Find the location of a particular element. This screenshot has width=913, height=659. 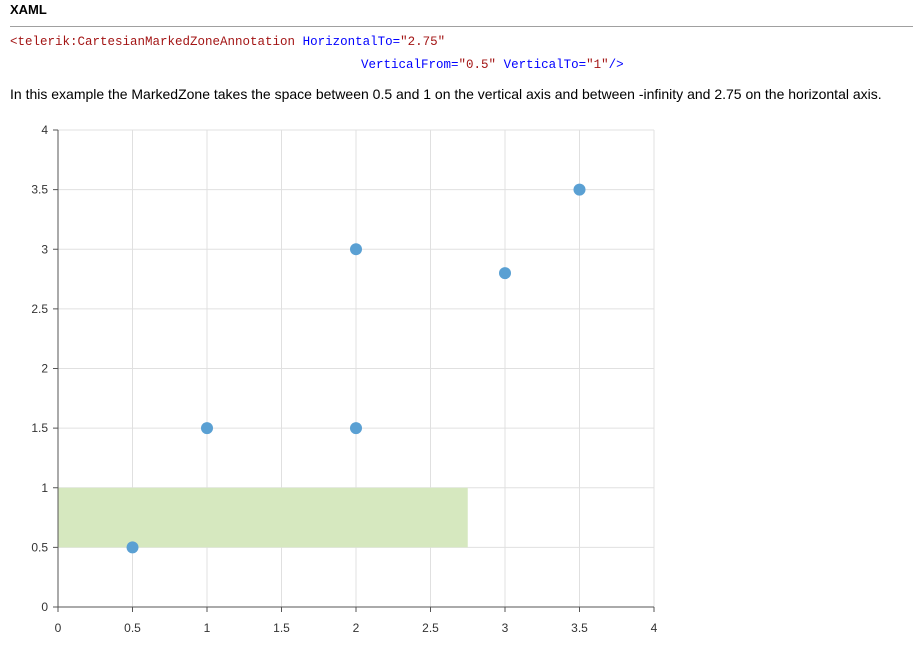

code-tag: <telerik:CartesianMarkedZoneAnnotation is located at coordinates (153, 42).